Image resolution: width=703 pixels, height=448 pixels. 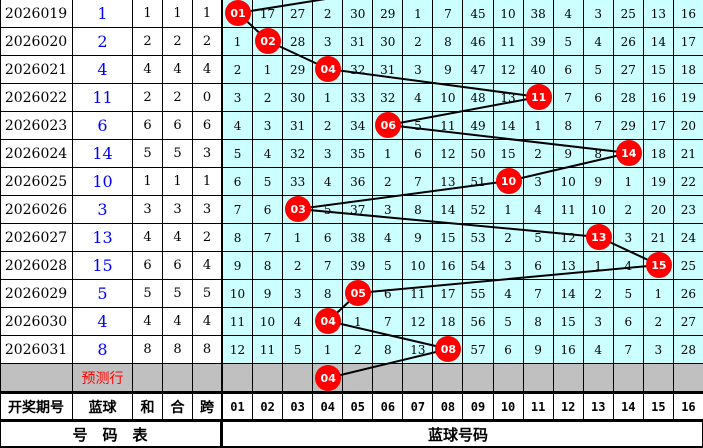 What do you see at coordinates (688, 126) in the screenshot?
I see `omission-cell: 20` at bounding box center [688, 126].